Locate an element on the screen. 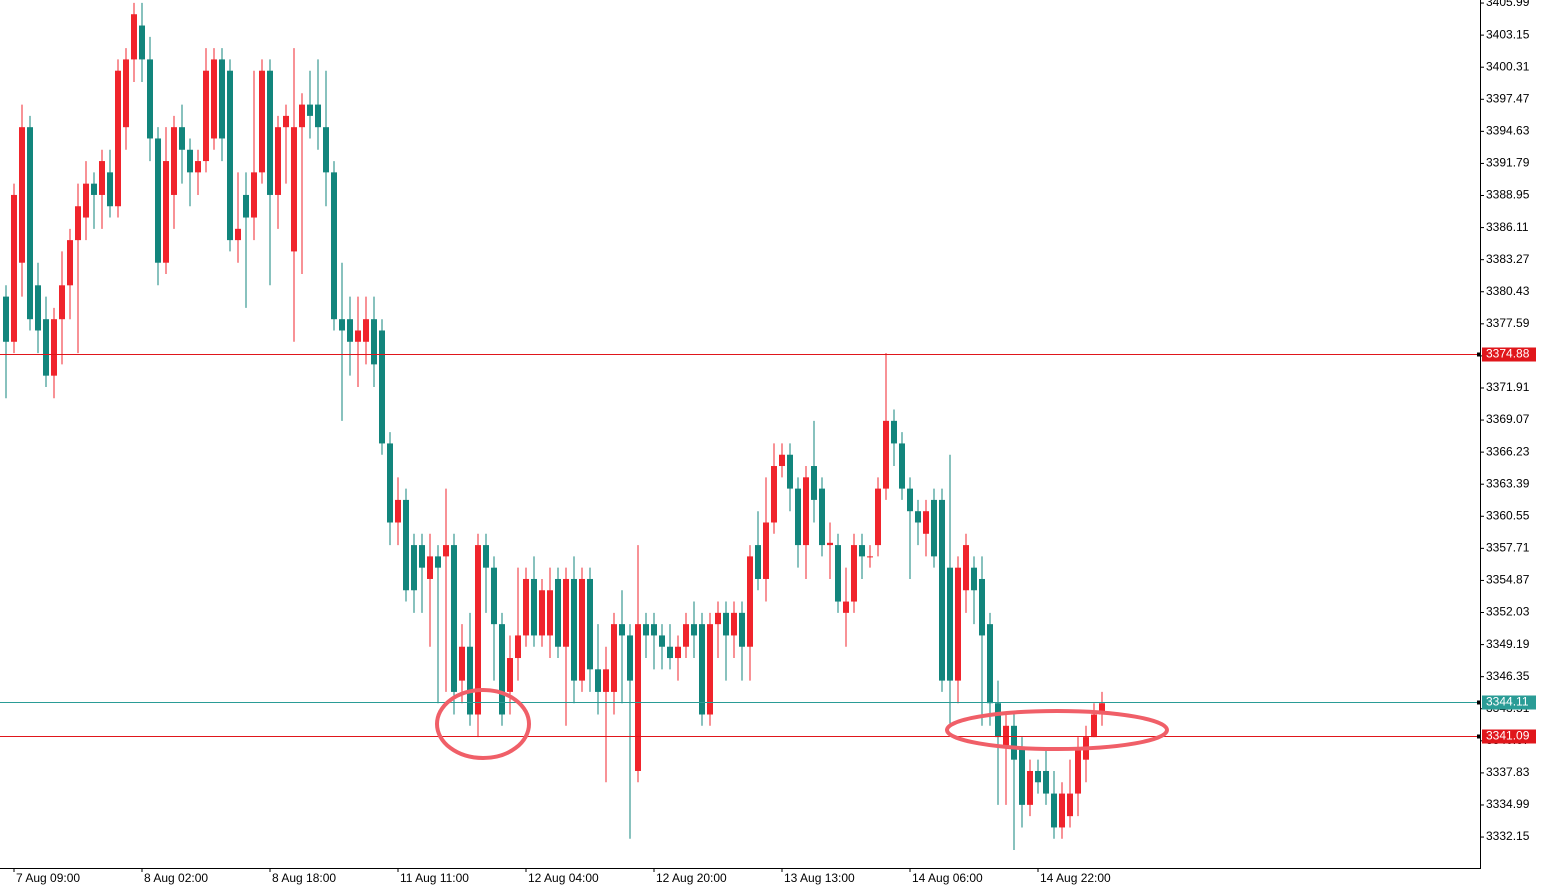 Image resolution: width=1549 pixels, height=887 pixels. y-tick-label: 3346.35 is located at coordinates (1508, 676).